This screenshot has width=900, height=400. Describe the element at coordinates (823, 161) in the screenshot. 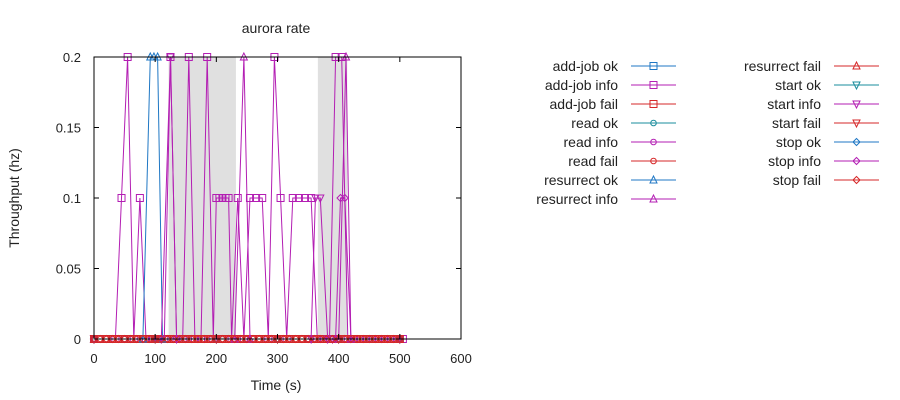

I see `legend-item-stop-info: stop info` at that location.